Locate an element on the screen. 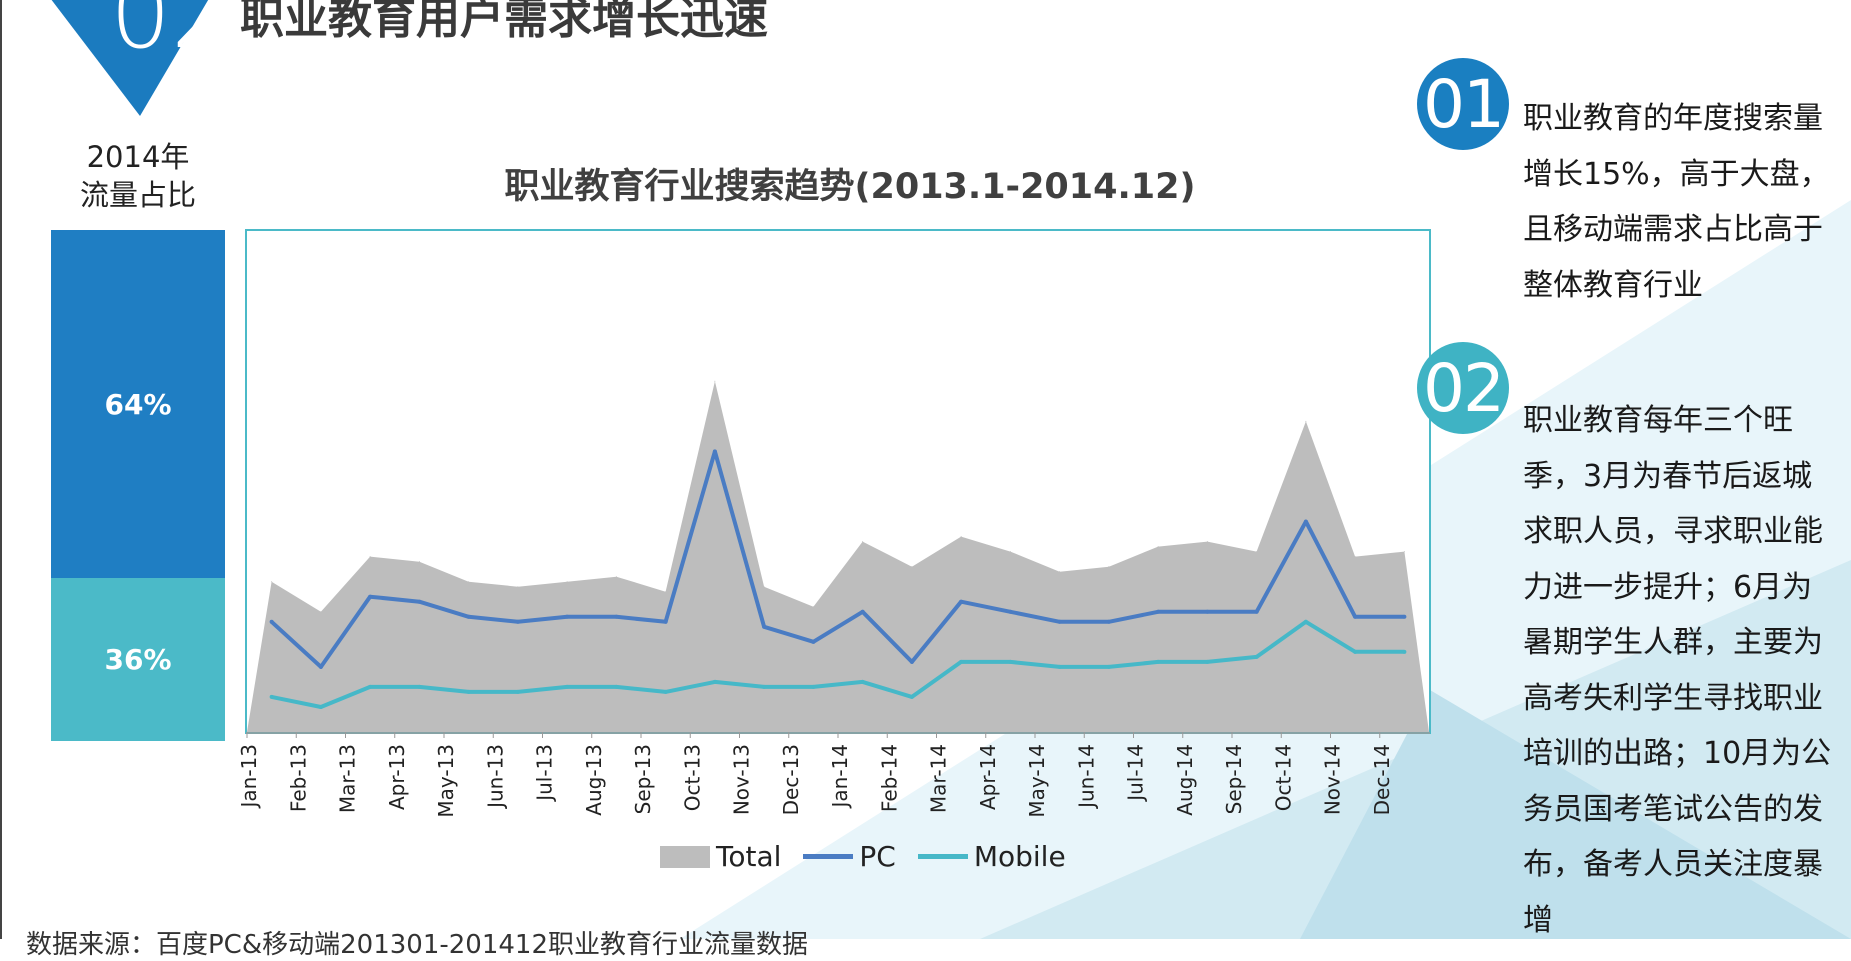 The height and width of the screenshot is (961, 1851). x-tick-label: Dec-14 is located at coordinates (1382, 779).